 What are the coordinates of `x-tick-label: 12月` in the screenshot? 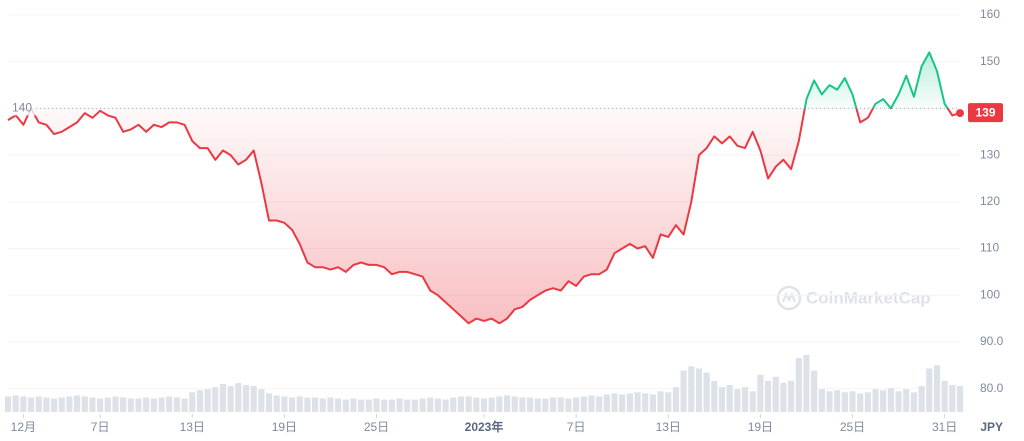 It's located at (23, 427).